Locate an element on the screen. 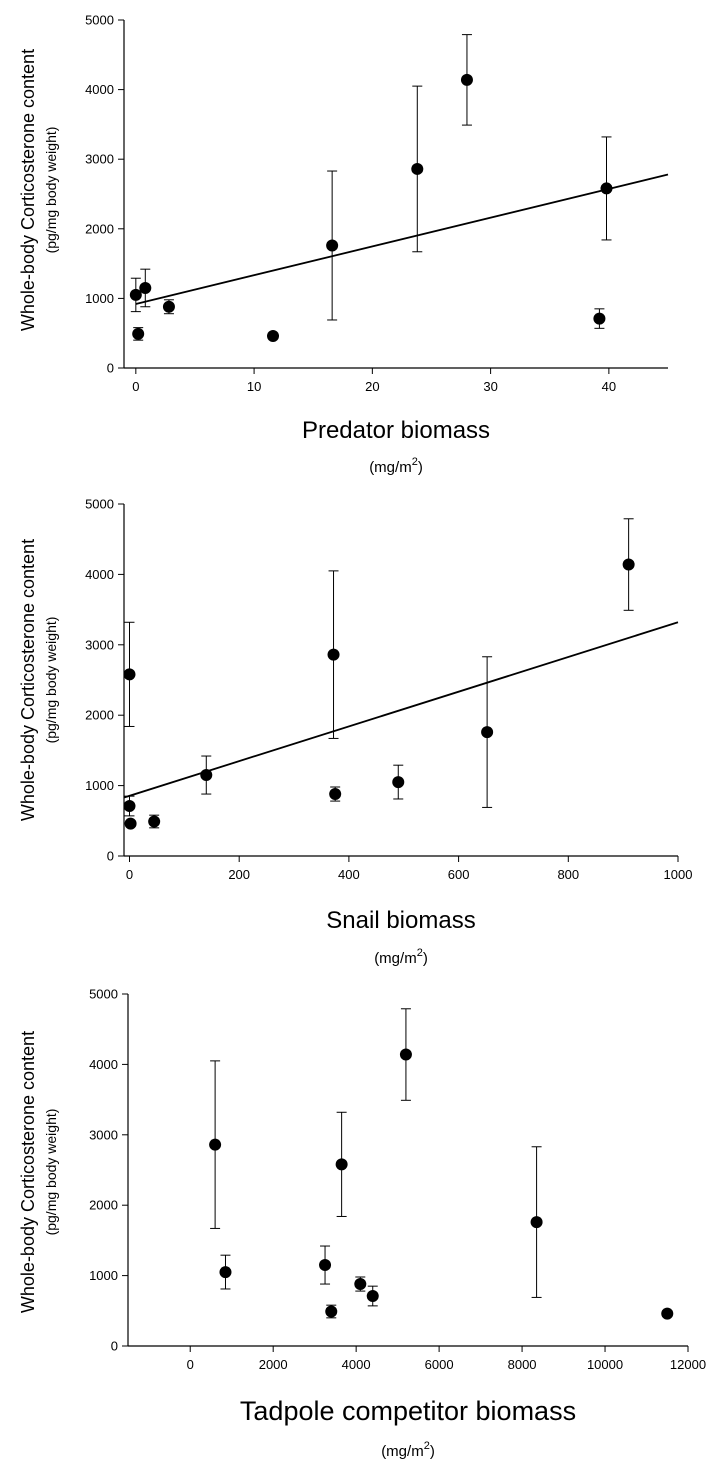  x-tick-label: 800 is located at coordinates (568, 874).